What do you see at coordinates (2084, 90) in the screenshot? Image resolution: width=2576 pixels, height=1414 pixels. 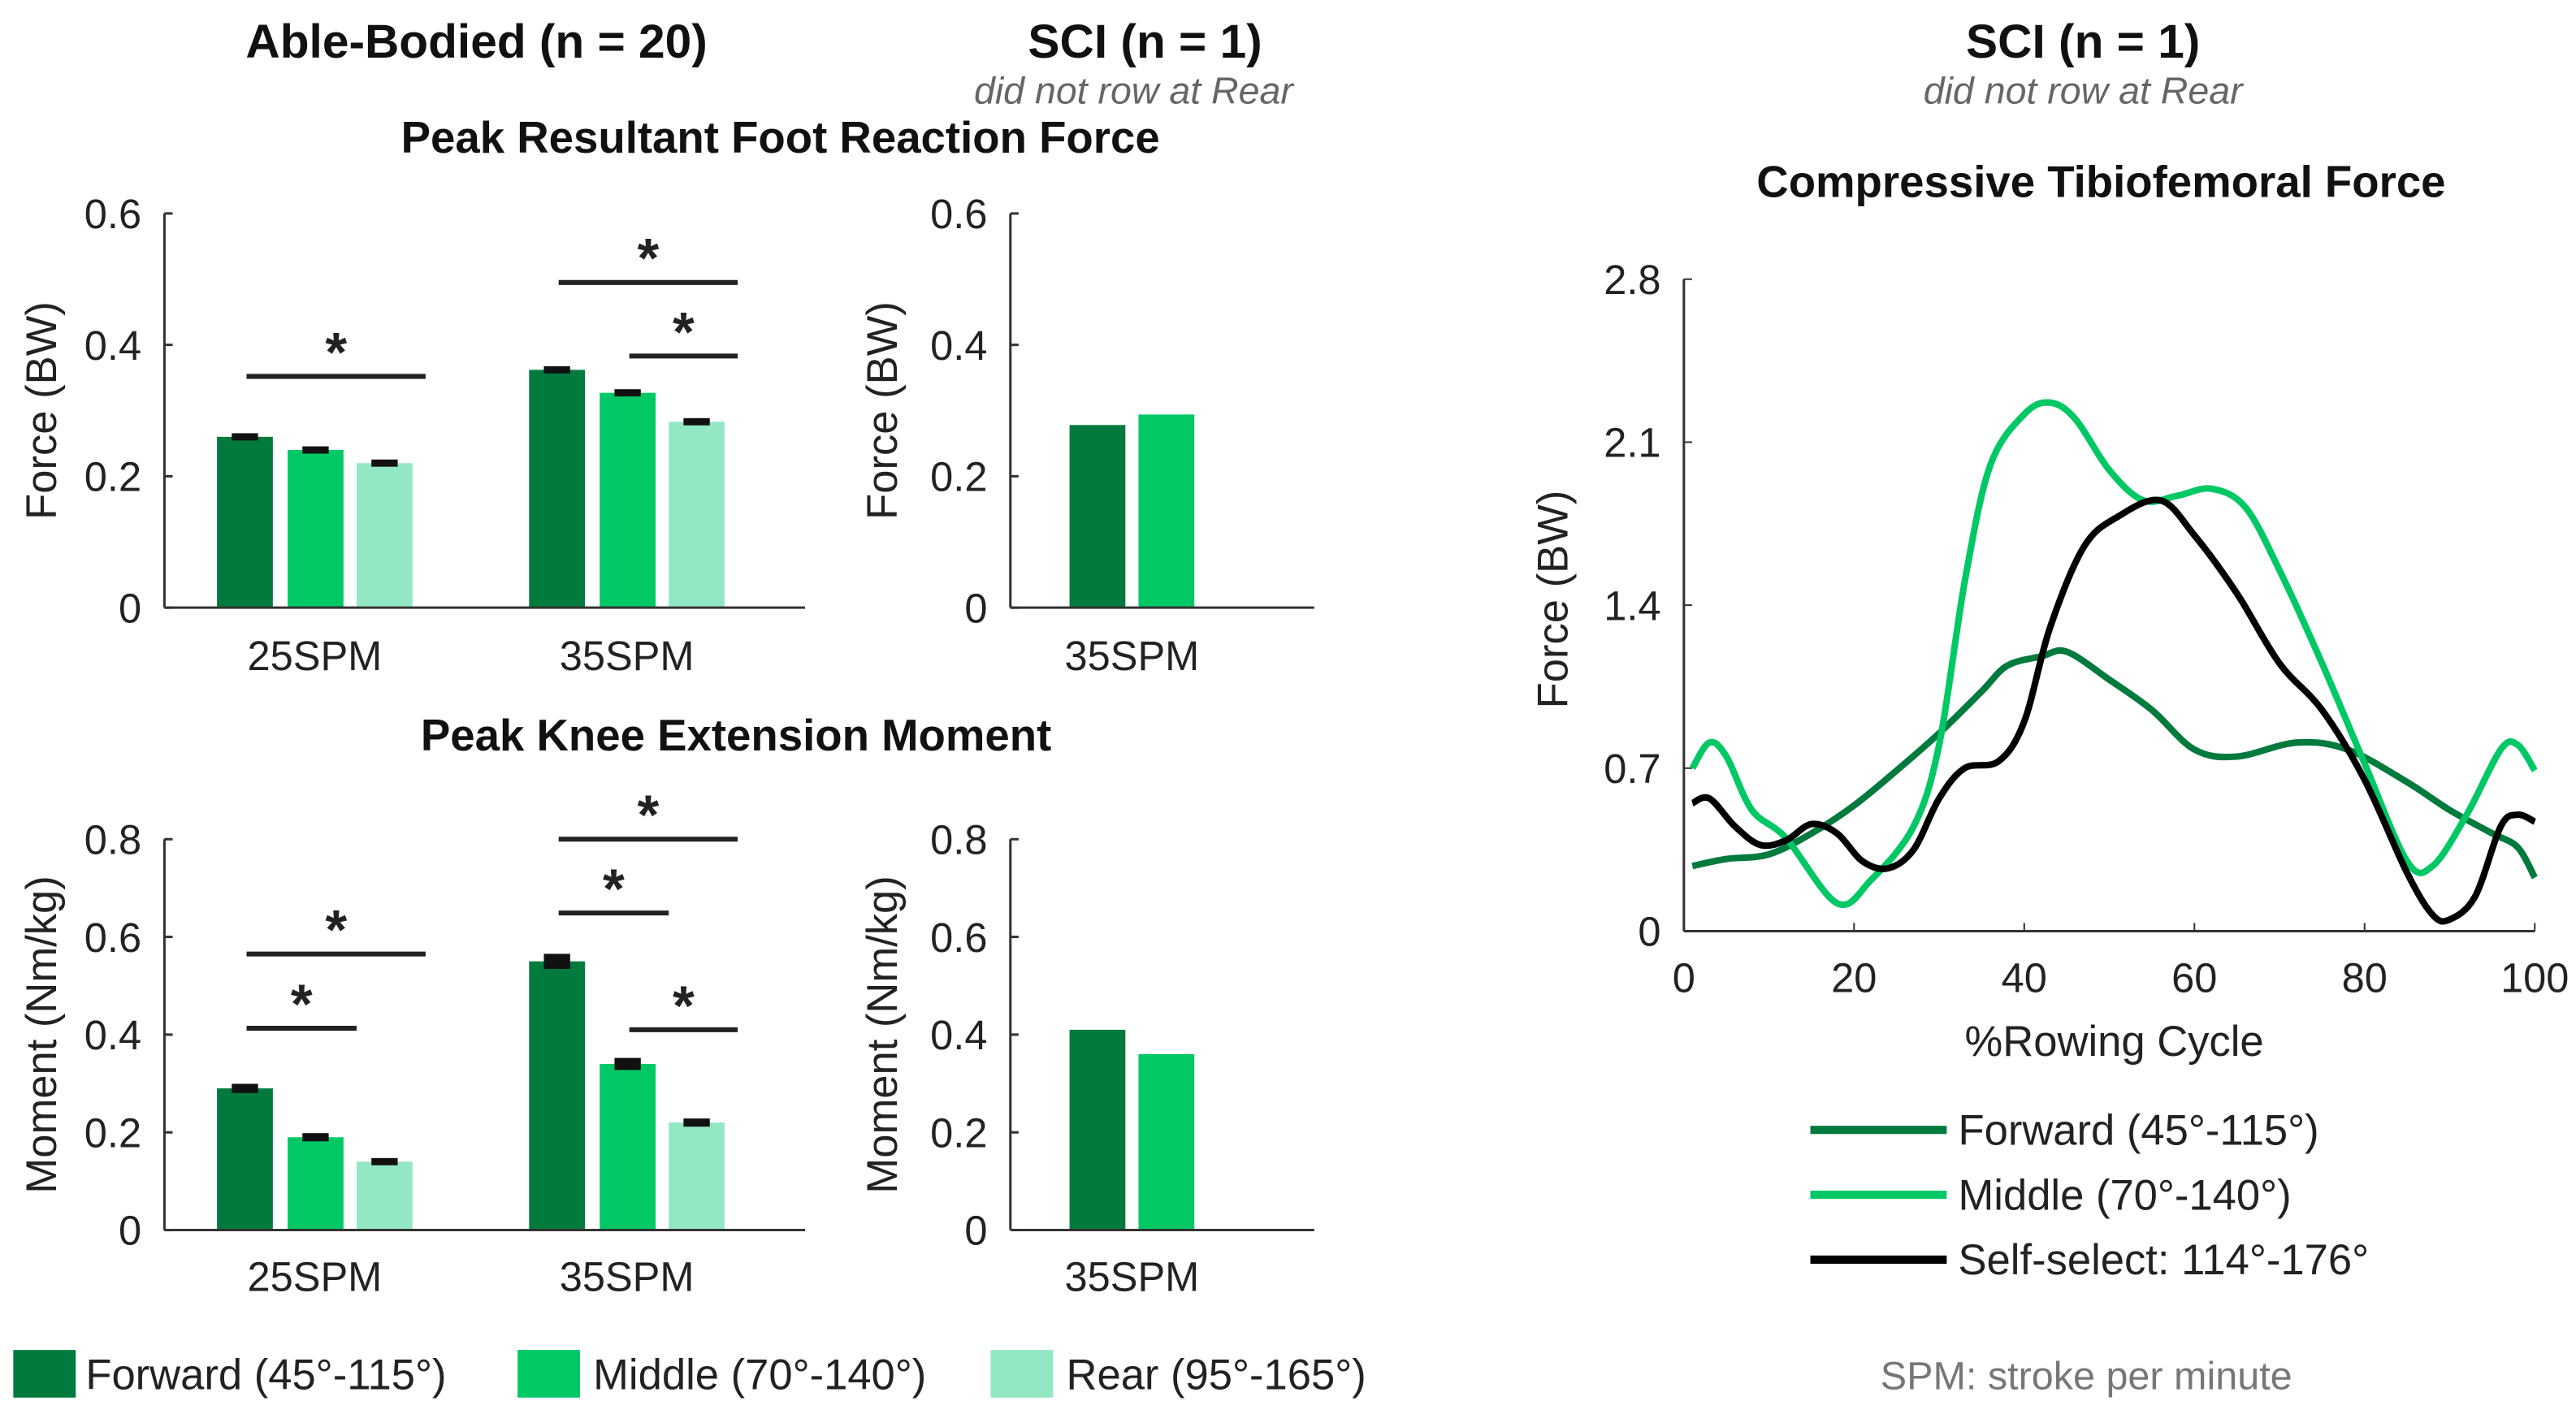 I see `sci-right-note: did not row at Rear` at bounding box center [2084, 90].